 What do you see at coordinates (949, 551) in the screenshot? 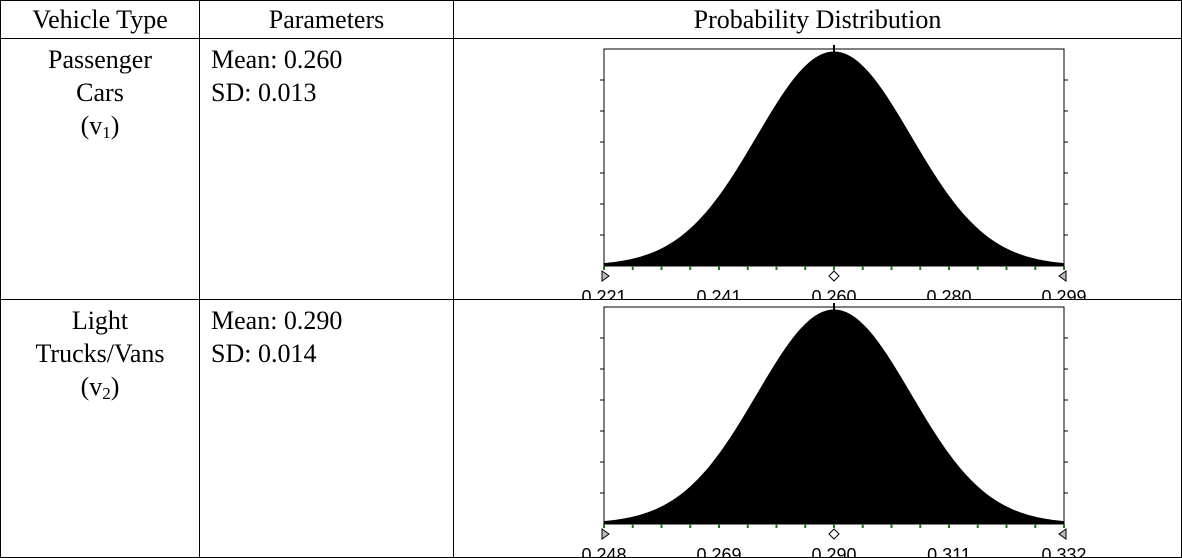
I see `x-tick-label: 0.311` at bounding box center [949, 551].